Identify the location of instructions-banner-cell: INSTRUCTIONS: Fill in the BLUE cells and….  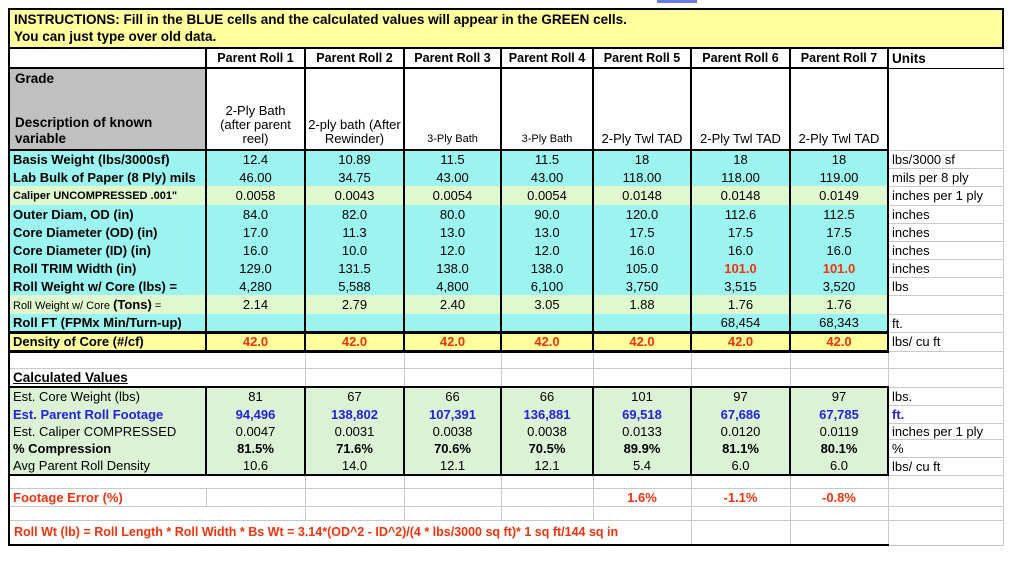
(506, 28).